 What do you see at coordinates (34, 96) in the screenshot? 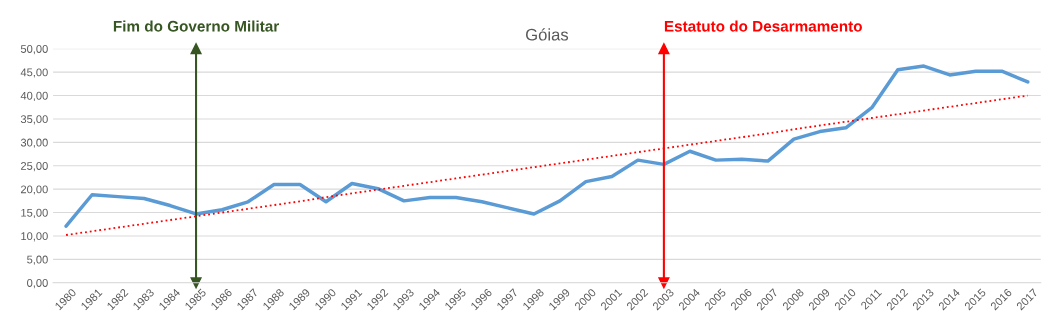
I see `y-tick-label: 40,00` at bounding box center [34, 96].